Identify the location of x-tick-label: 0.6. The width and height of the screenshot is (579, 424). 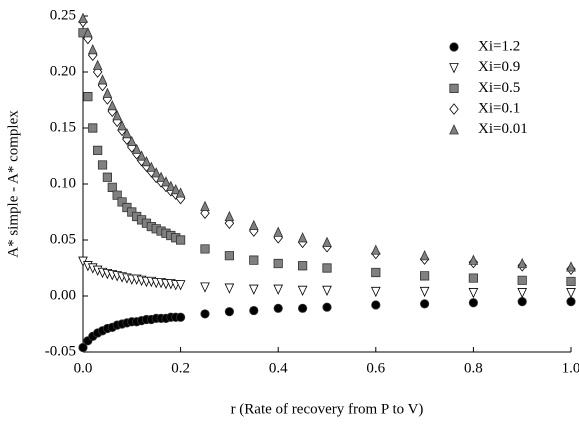
(375, 368).